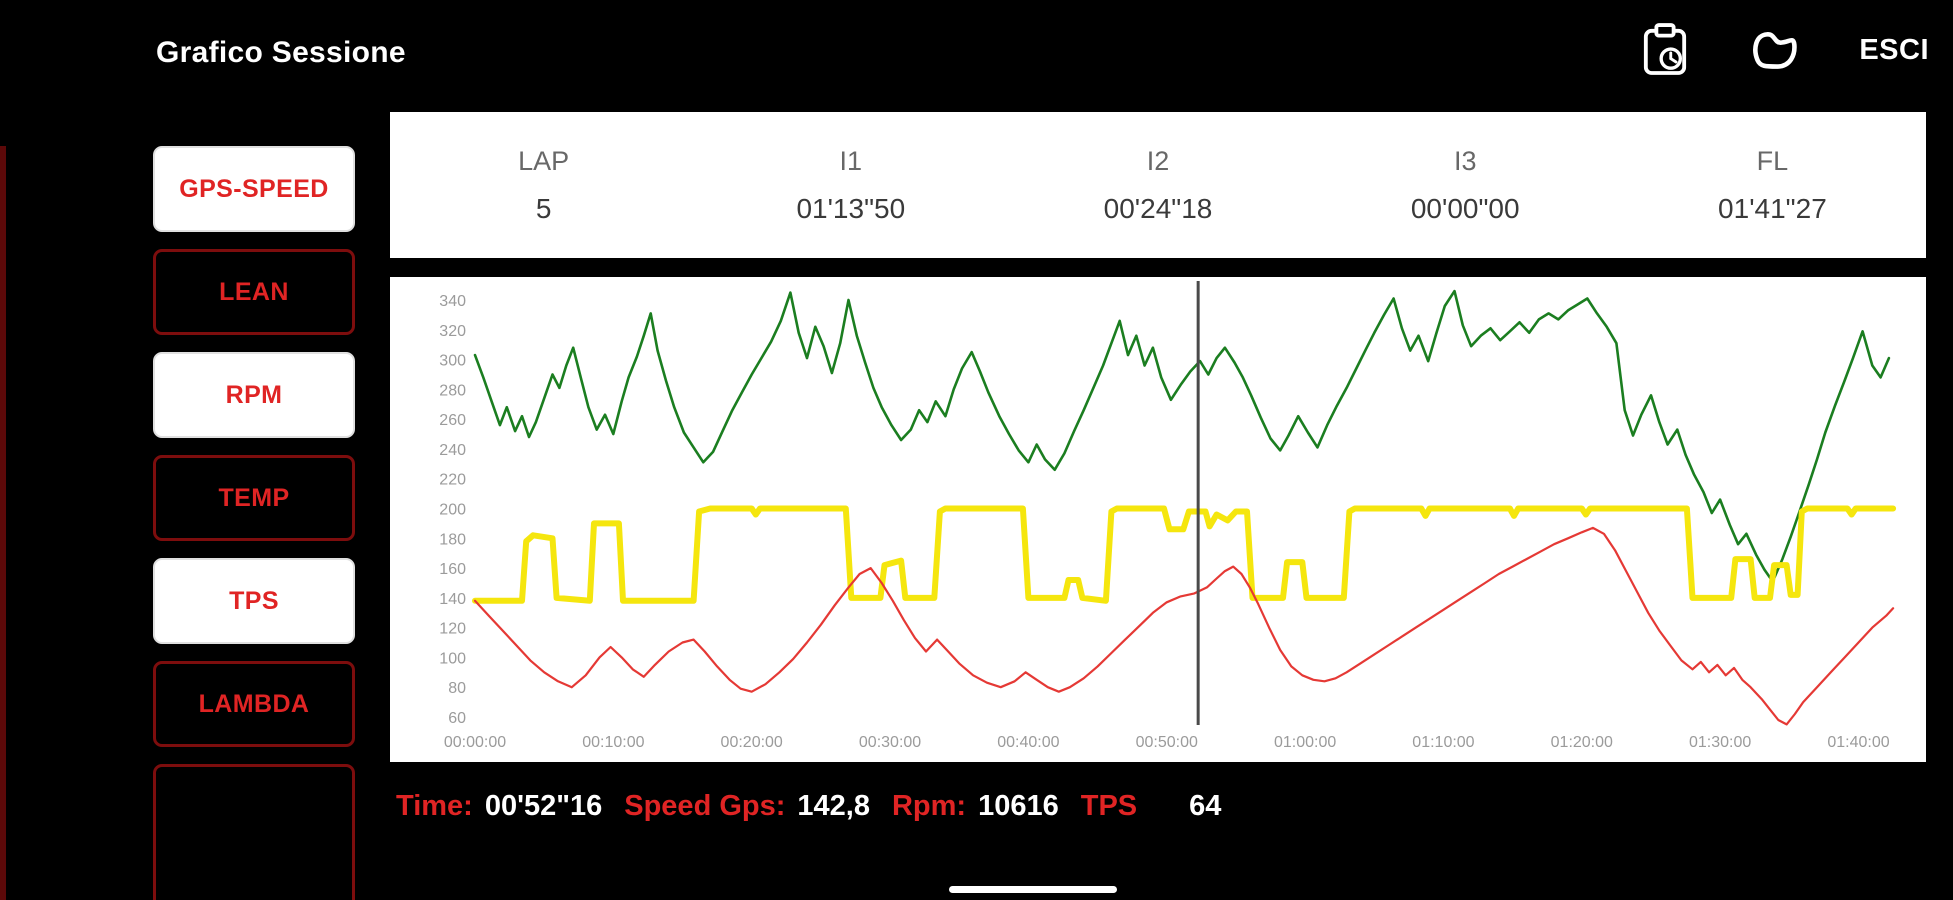  Describe the element at coordinates (452, 569) in the screenshot. I see `svg-text: 160` at that location.